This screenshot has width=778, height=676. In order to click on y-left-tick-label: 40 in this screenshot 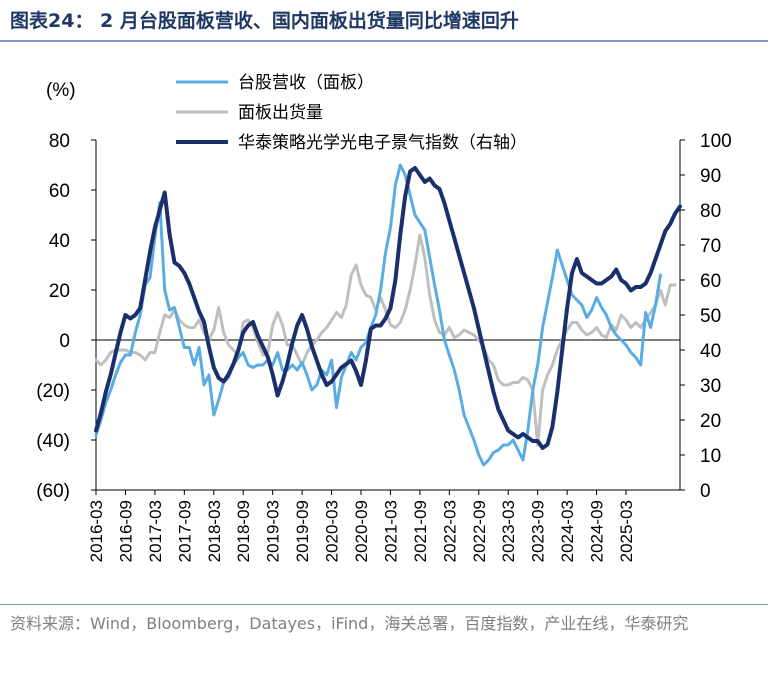, I will do `click(59, 241)`.